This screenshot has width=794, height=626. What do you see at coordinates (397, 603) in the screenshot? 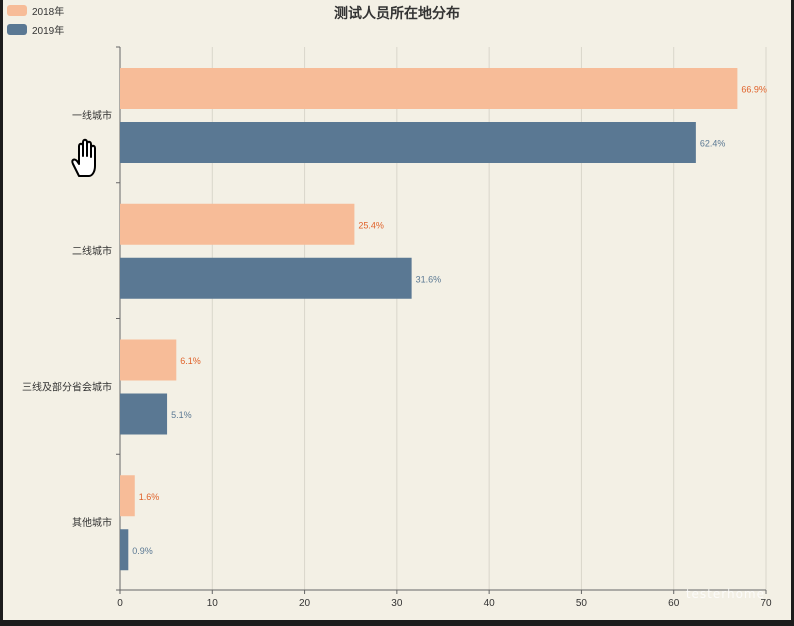
I see `x-tick-label: 30` at bounding box center [397, 603].